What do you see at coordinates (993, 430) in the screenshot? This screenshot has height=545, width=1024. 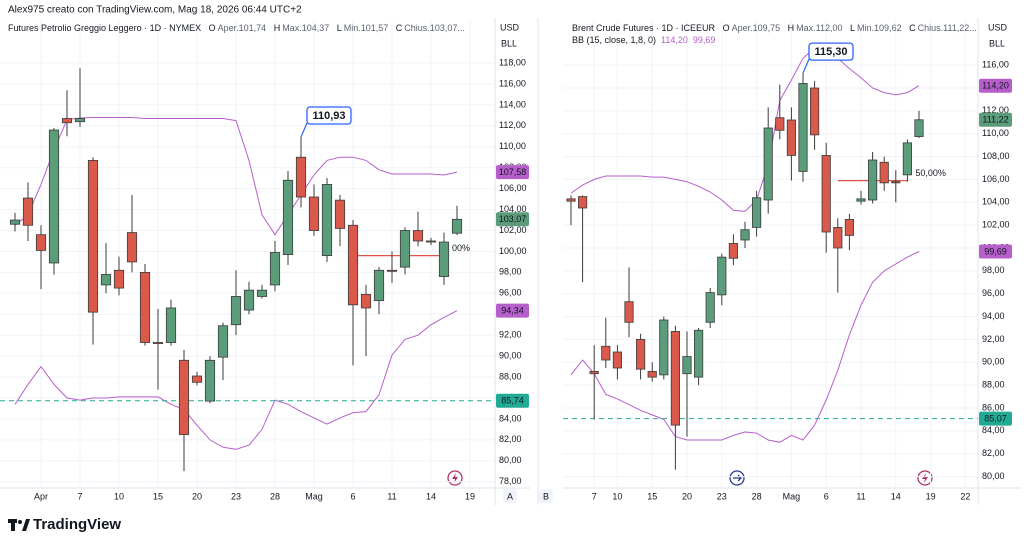 I see `y-tick-label: 84,00` at bounding box center [993, 430].